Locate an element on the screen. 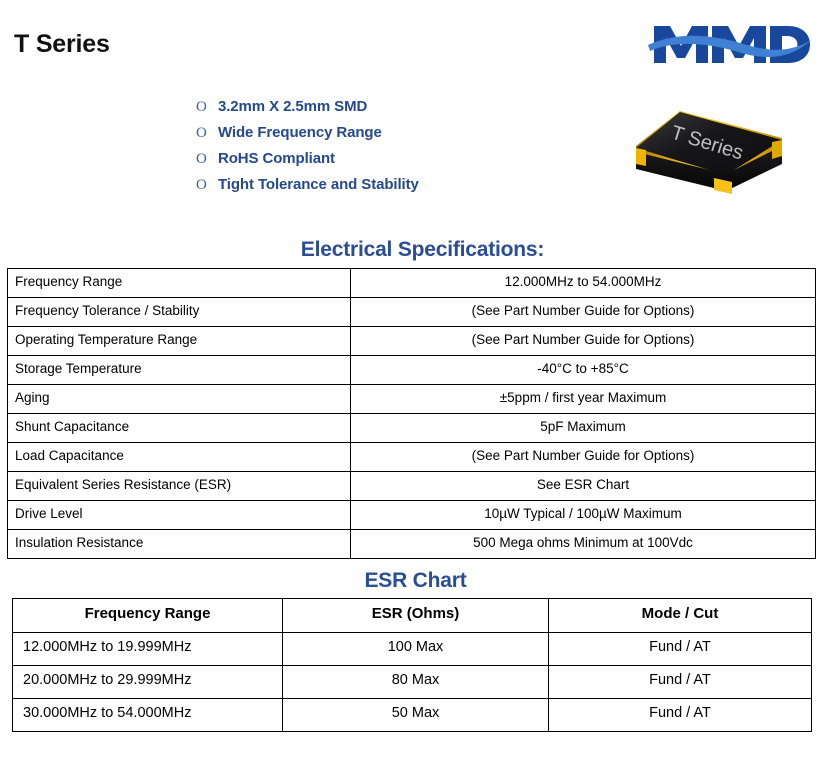 This screenshot has width=825, height=760. spec-value: See ESR Chart is located at coordinates (583, 486).